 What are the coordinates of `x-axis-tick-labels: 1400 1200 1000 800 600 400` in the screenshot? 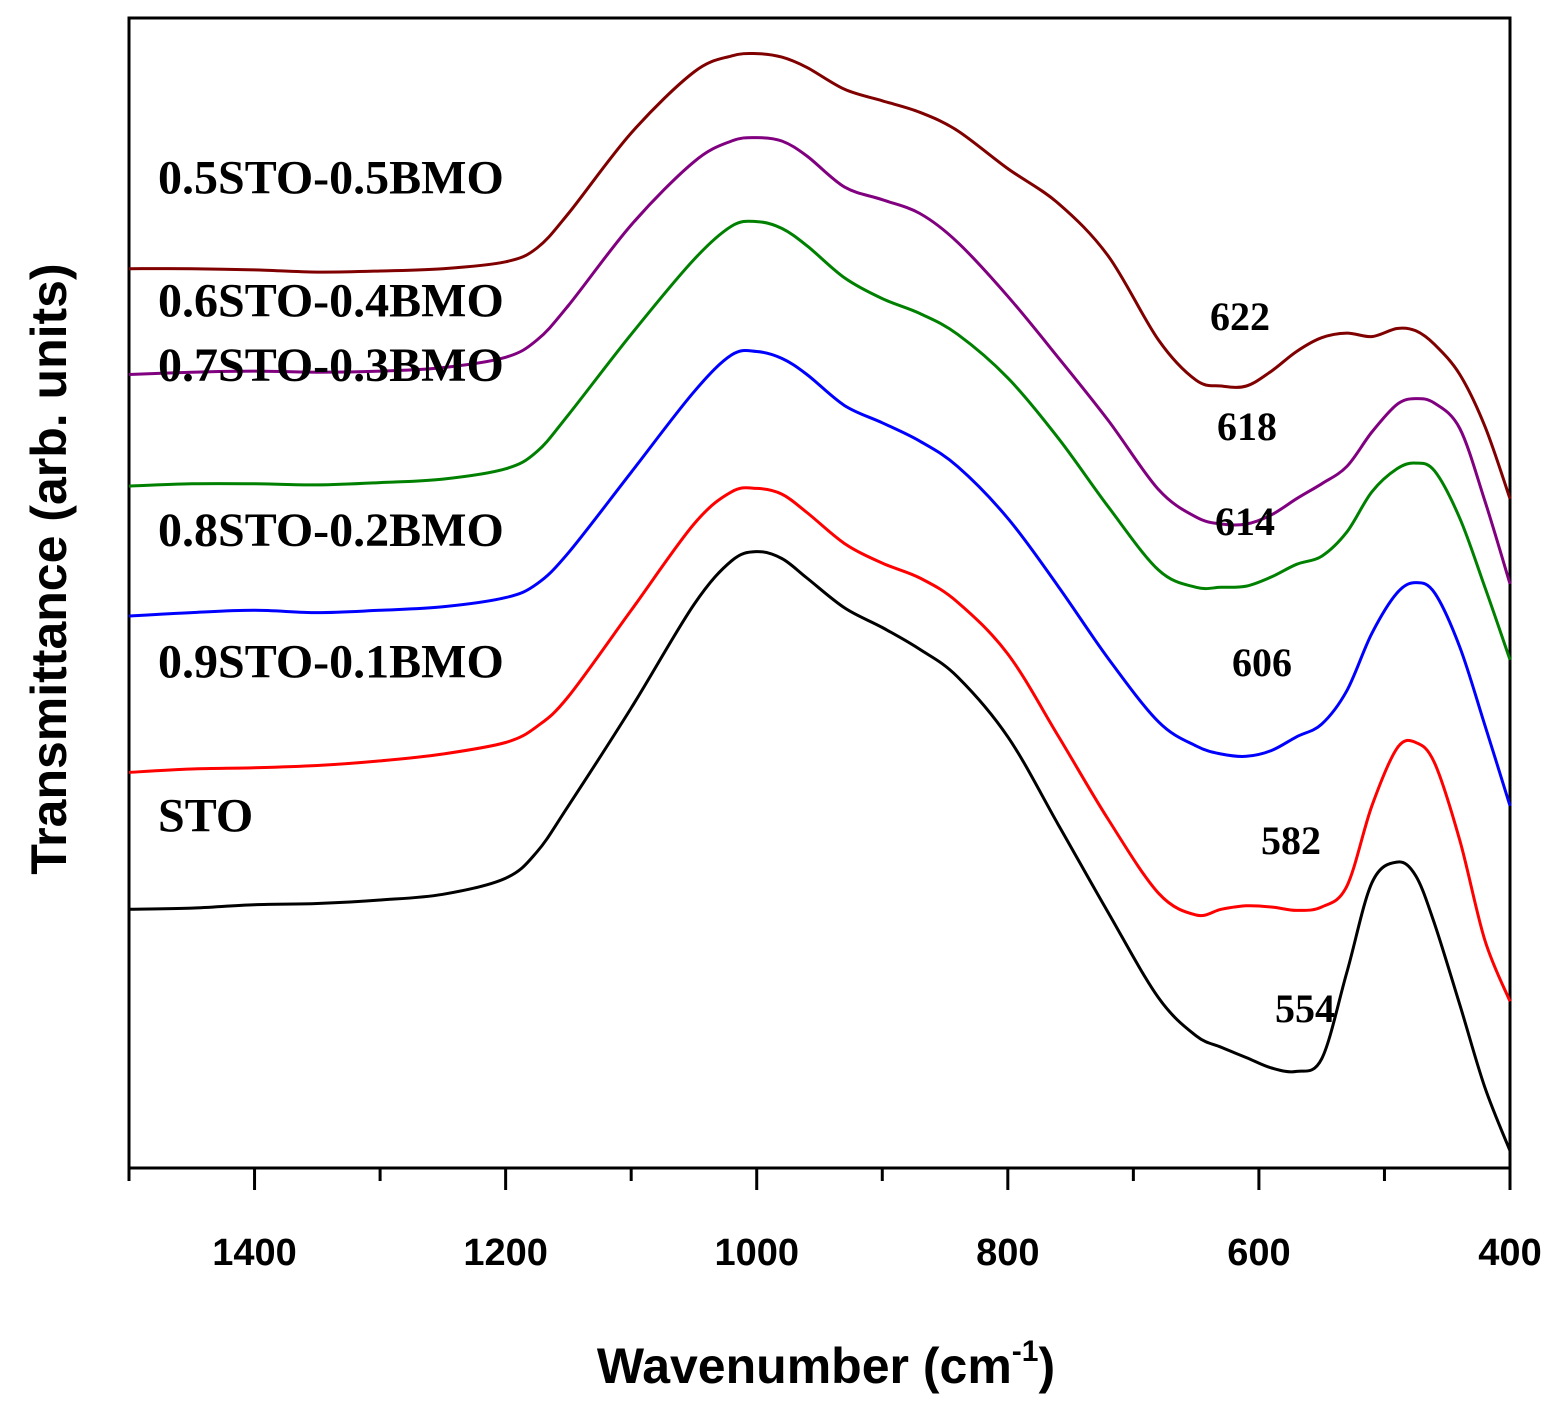 It's located at (876, 1253).